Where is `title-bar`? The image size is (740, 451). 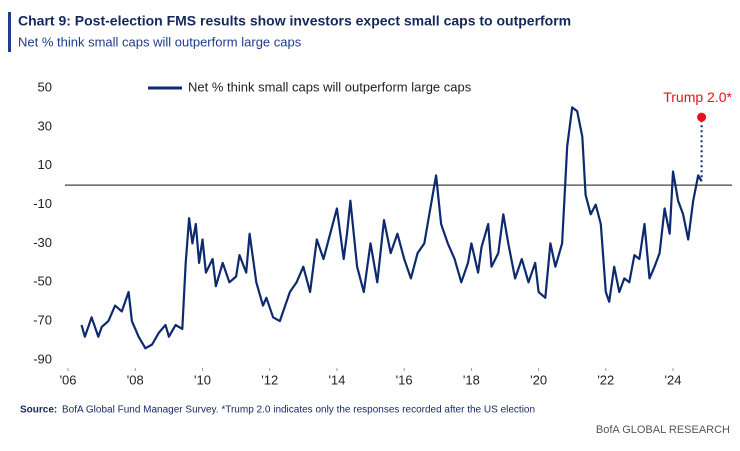 title-bar is located at coordinates (9, 32).